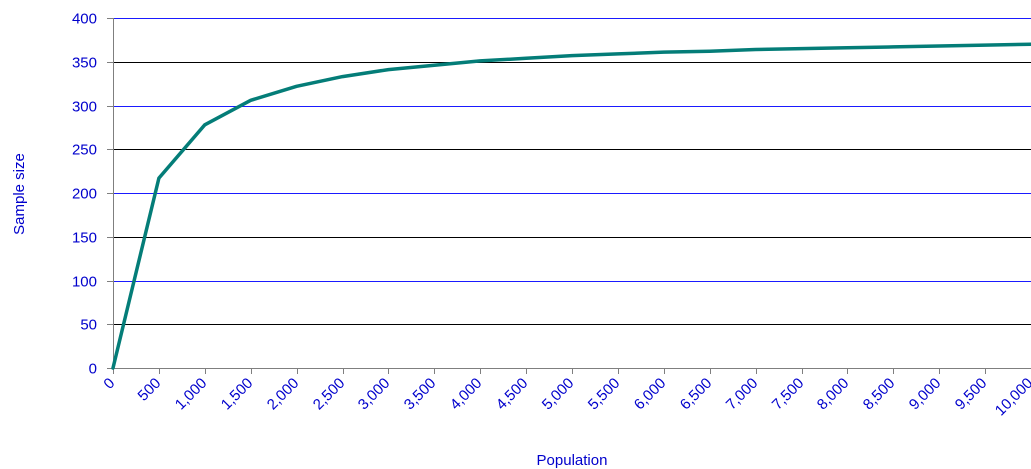 This screenshot has height=469, width=1031. Describe the element at coordinates (558, 394) in the screenshot. I see `x-tick-label: 5,000` at that location.